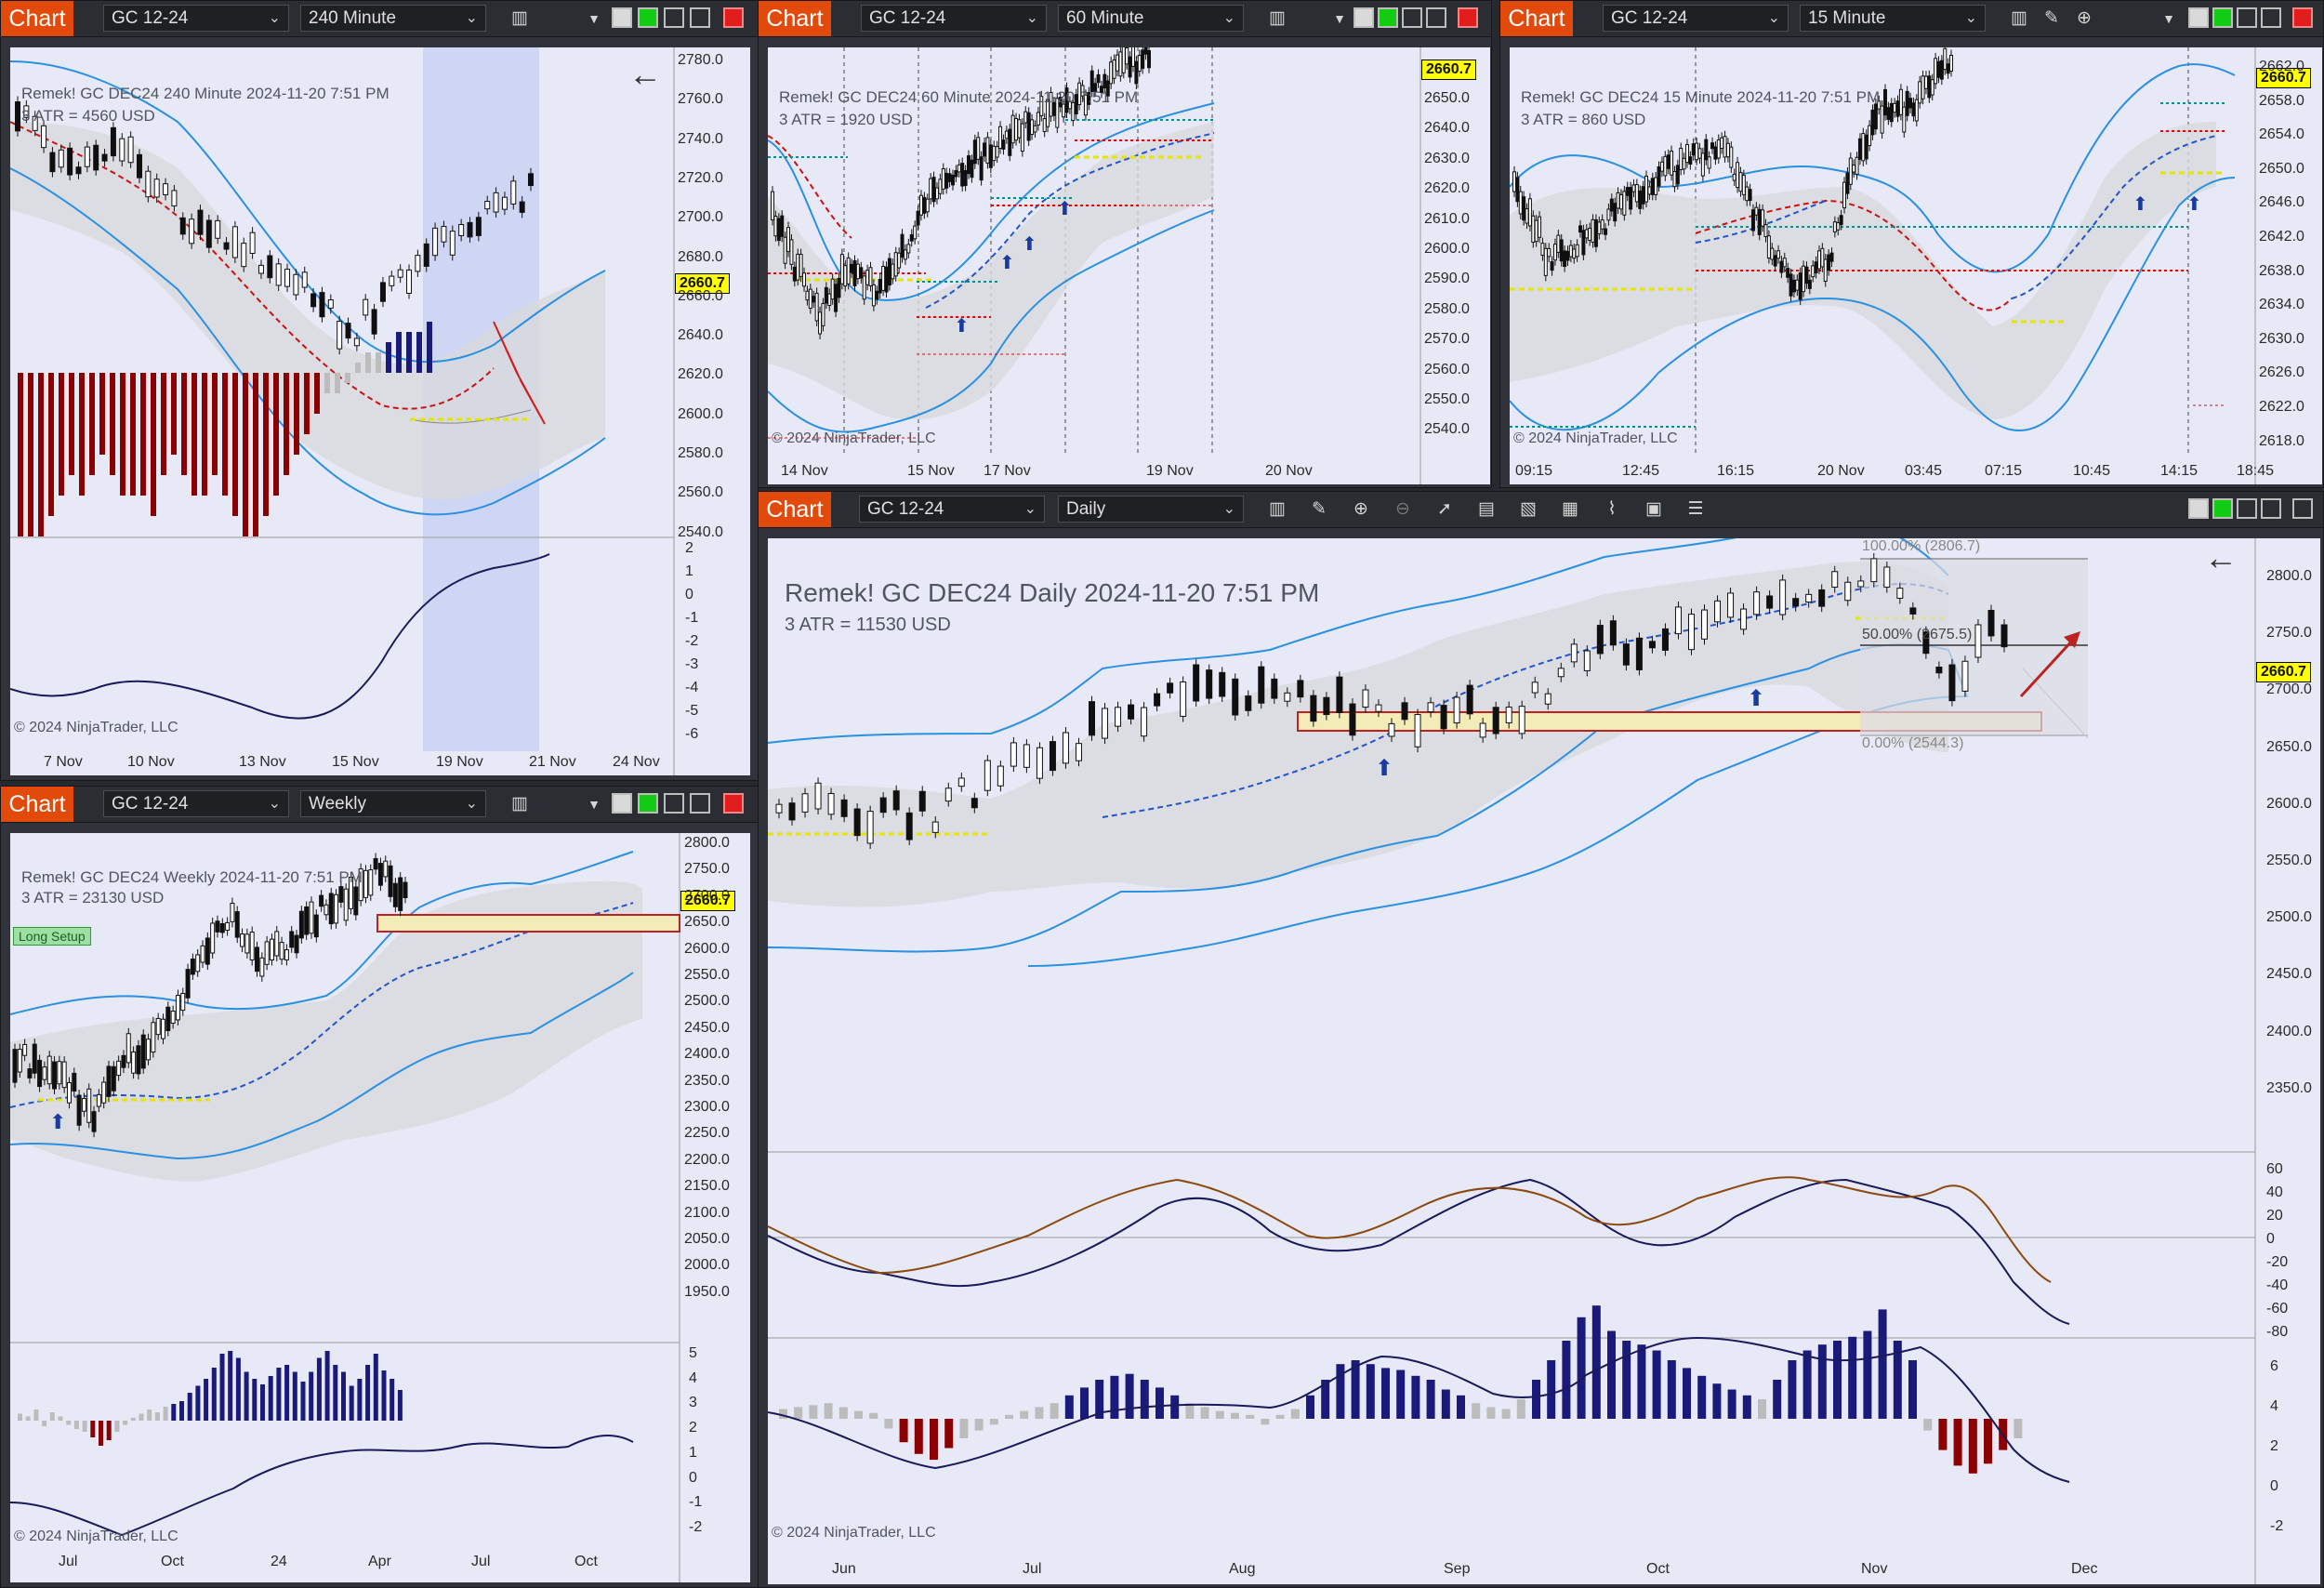  I want to click on copyright-text: © 2024 NinjaTrader, LLC, so click(96, 727).